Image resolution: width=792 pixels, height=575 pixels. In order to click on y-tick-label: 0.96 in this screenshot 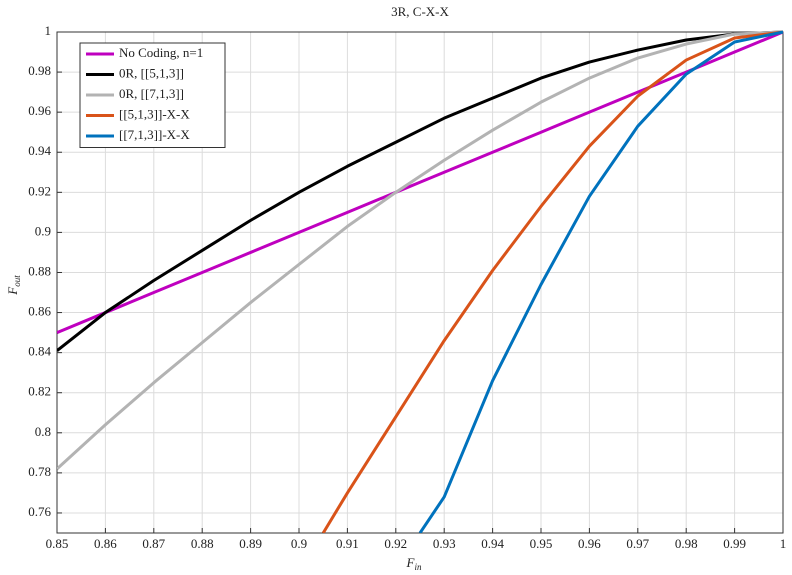, I will do `click(39, 110)`.